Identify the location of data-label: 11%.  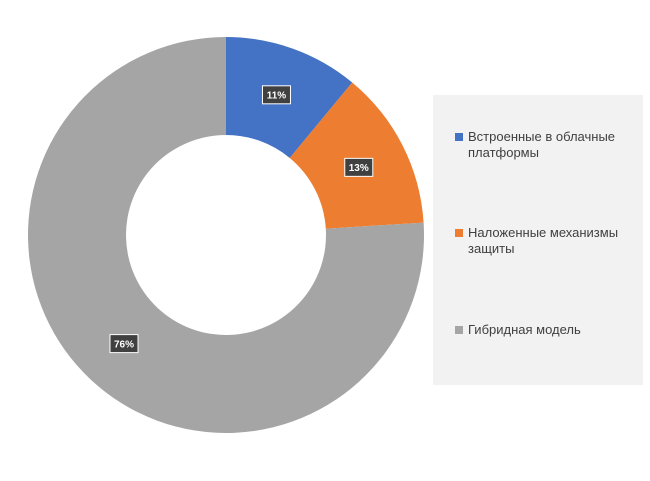
(277, 95).